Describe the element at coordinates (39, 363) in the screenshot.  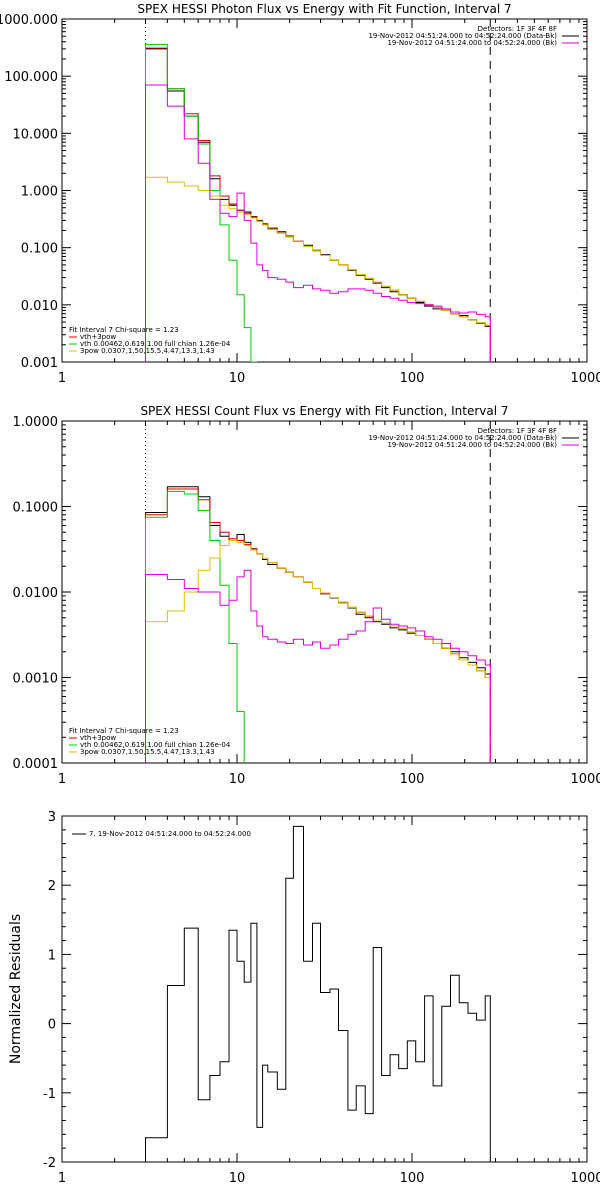
I see `y-tick-label: 0.001` at that location.